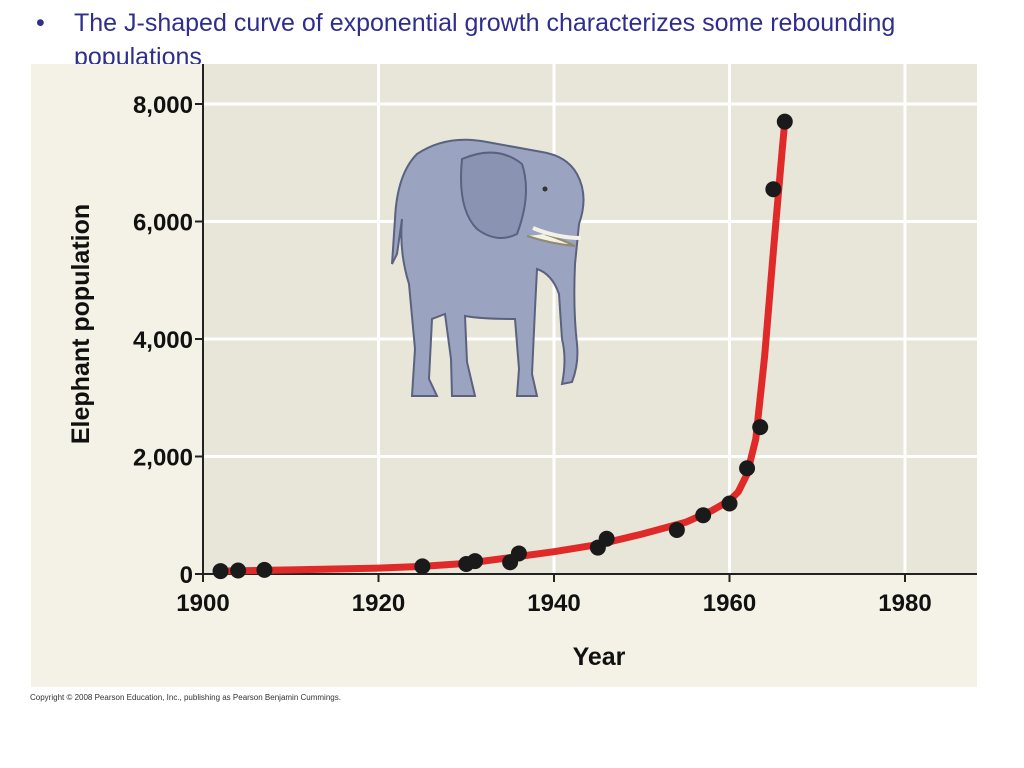 Image resolution: width=1024 pixels, height=768 pixels. I want to click on x-tick-label: 1940, so click(553, 603).